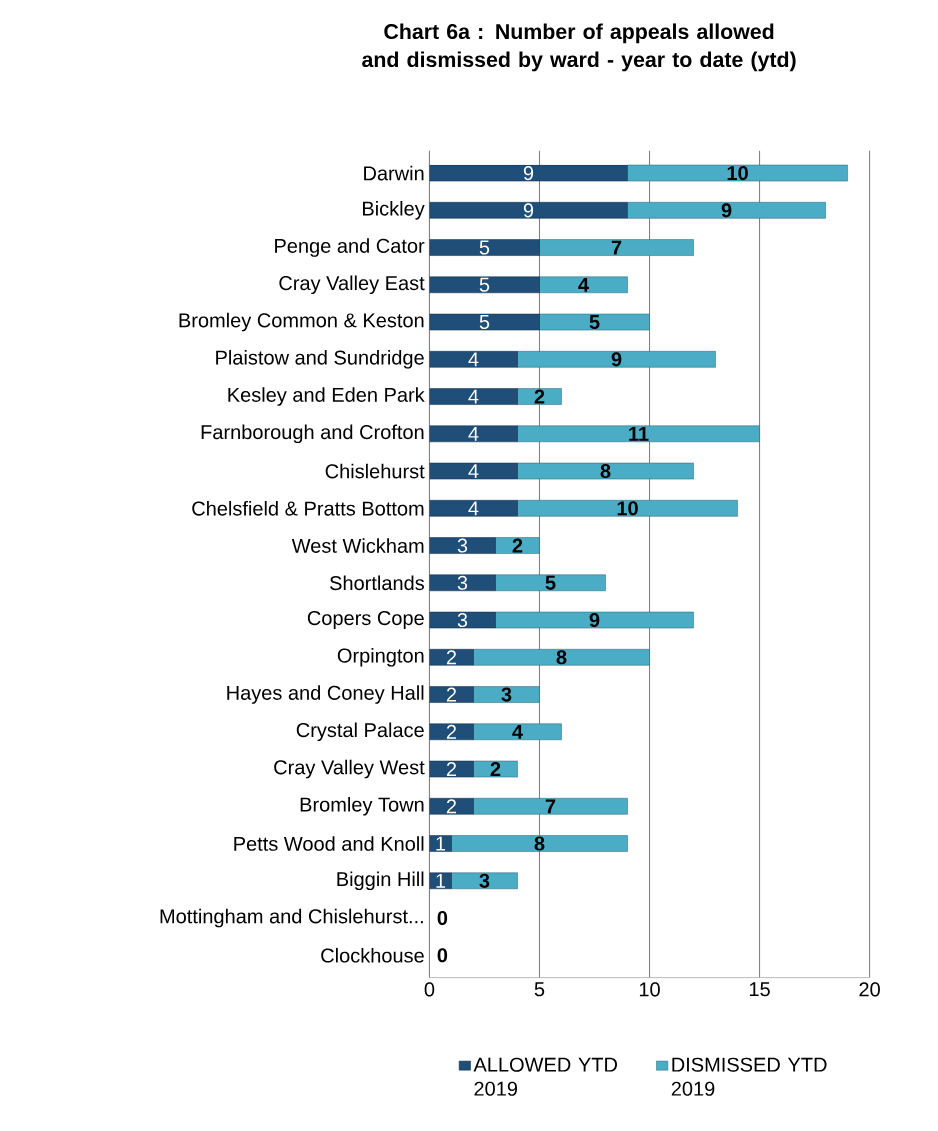 The image size is (938, 1131). I want to click on y-tick-label: Petts Wood and Knoll, so click(329, 843).